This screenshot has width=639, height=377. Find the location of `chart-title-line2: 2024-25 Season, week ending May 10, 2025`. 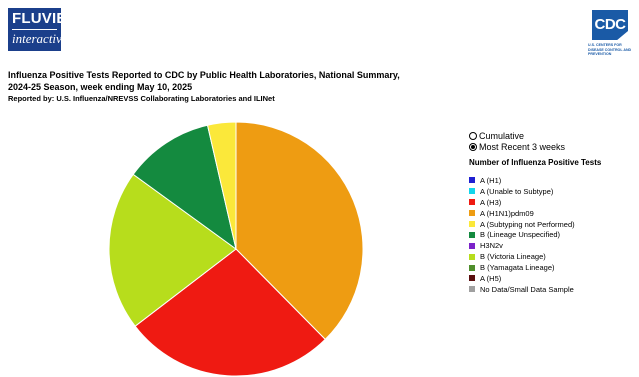

chart-title-line2: 2024-25 Season, week ending May 10, 2025 is located at coordinates (100, 87).